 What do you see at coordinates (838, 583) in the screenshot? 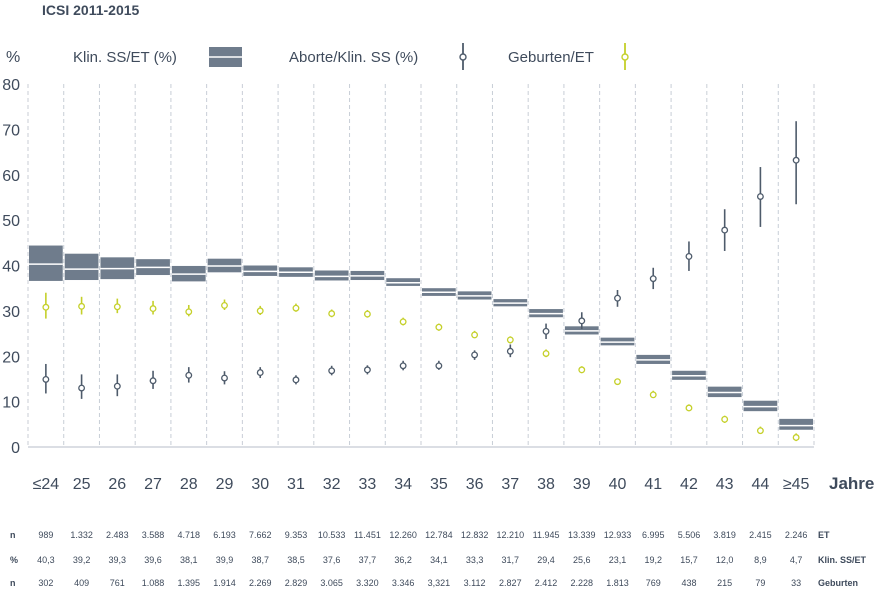
I see `table-row-suffix: Geburten` at bounding box center [838, 583].